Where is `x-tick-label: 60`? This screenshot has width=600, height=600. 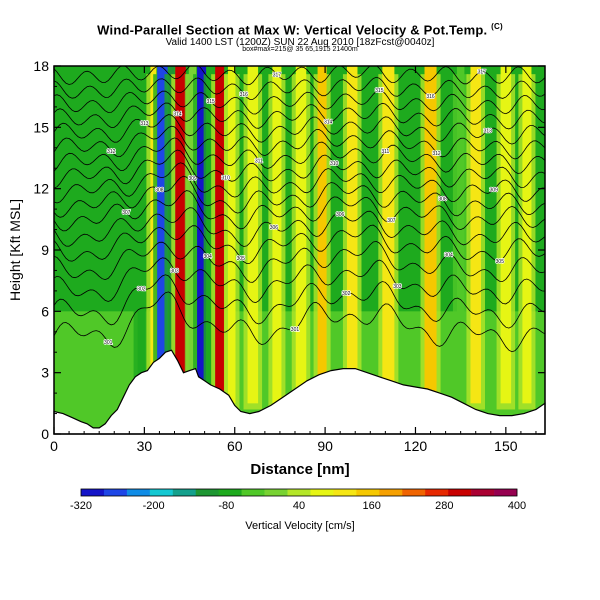
x-tick-label: 60 is located at coordinates (235, 446).